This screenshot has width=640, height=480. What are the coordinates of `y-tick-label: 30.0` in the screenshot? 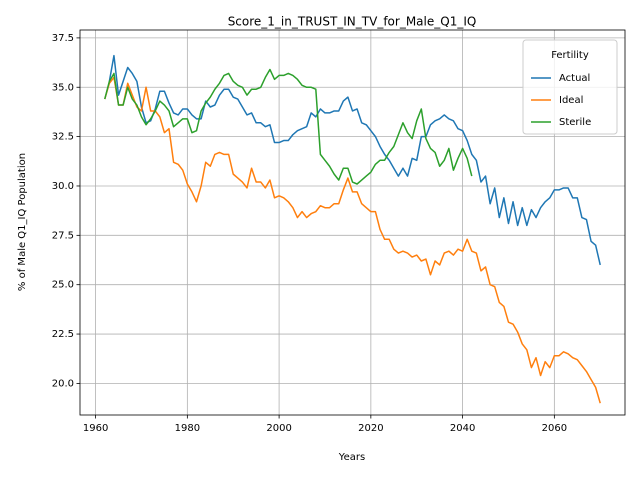 It's located at (63, 186).